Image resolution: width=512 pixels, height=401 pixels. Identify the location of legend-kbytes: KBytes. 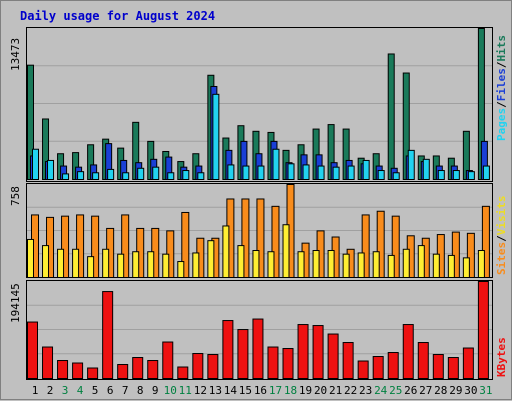
(501, 357).